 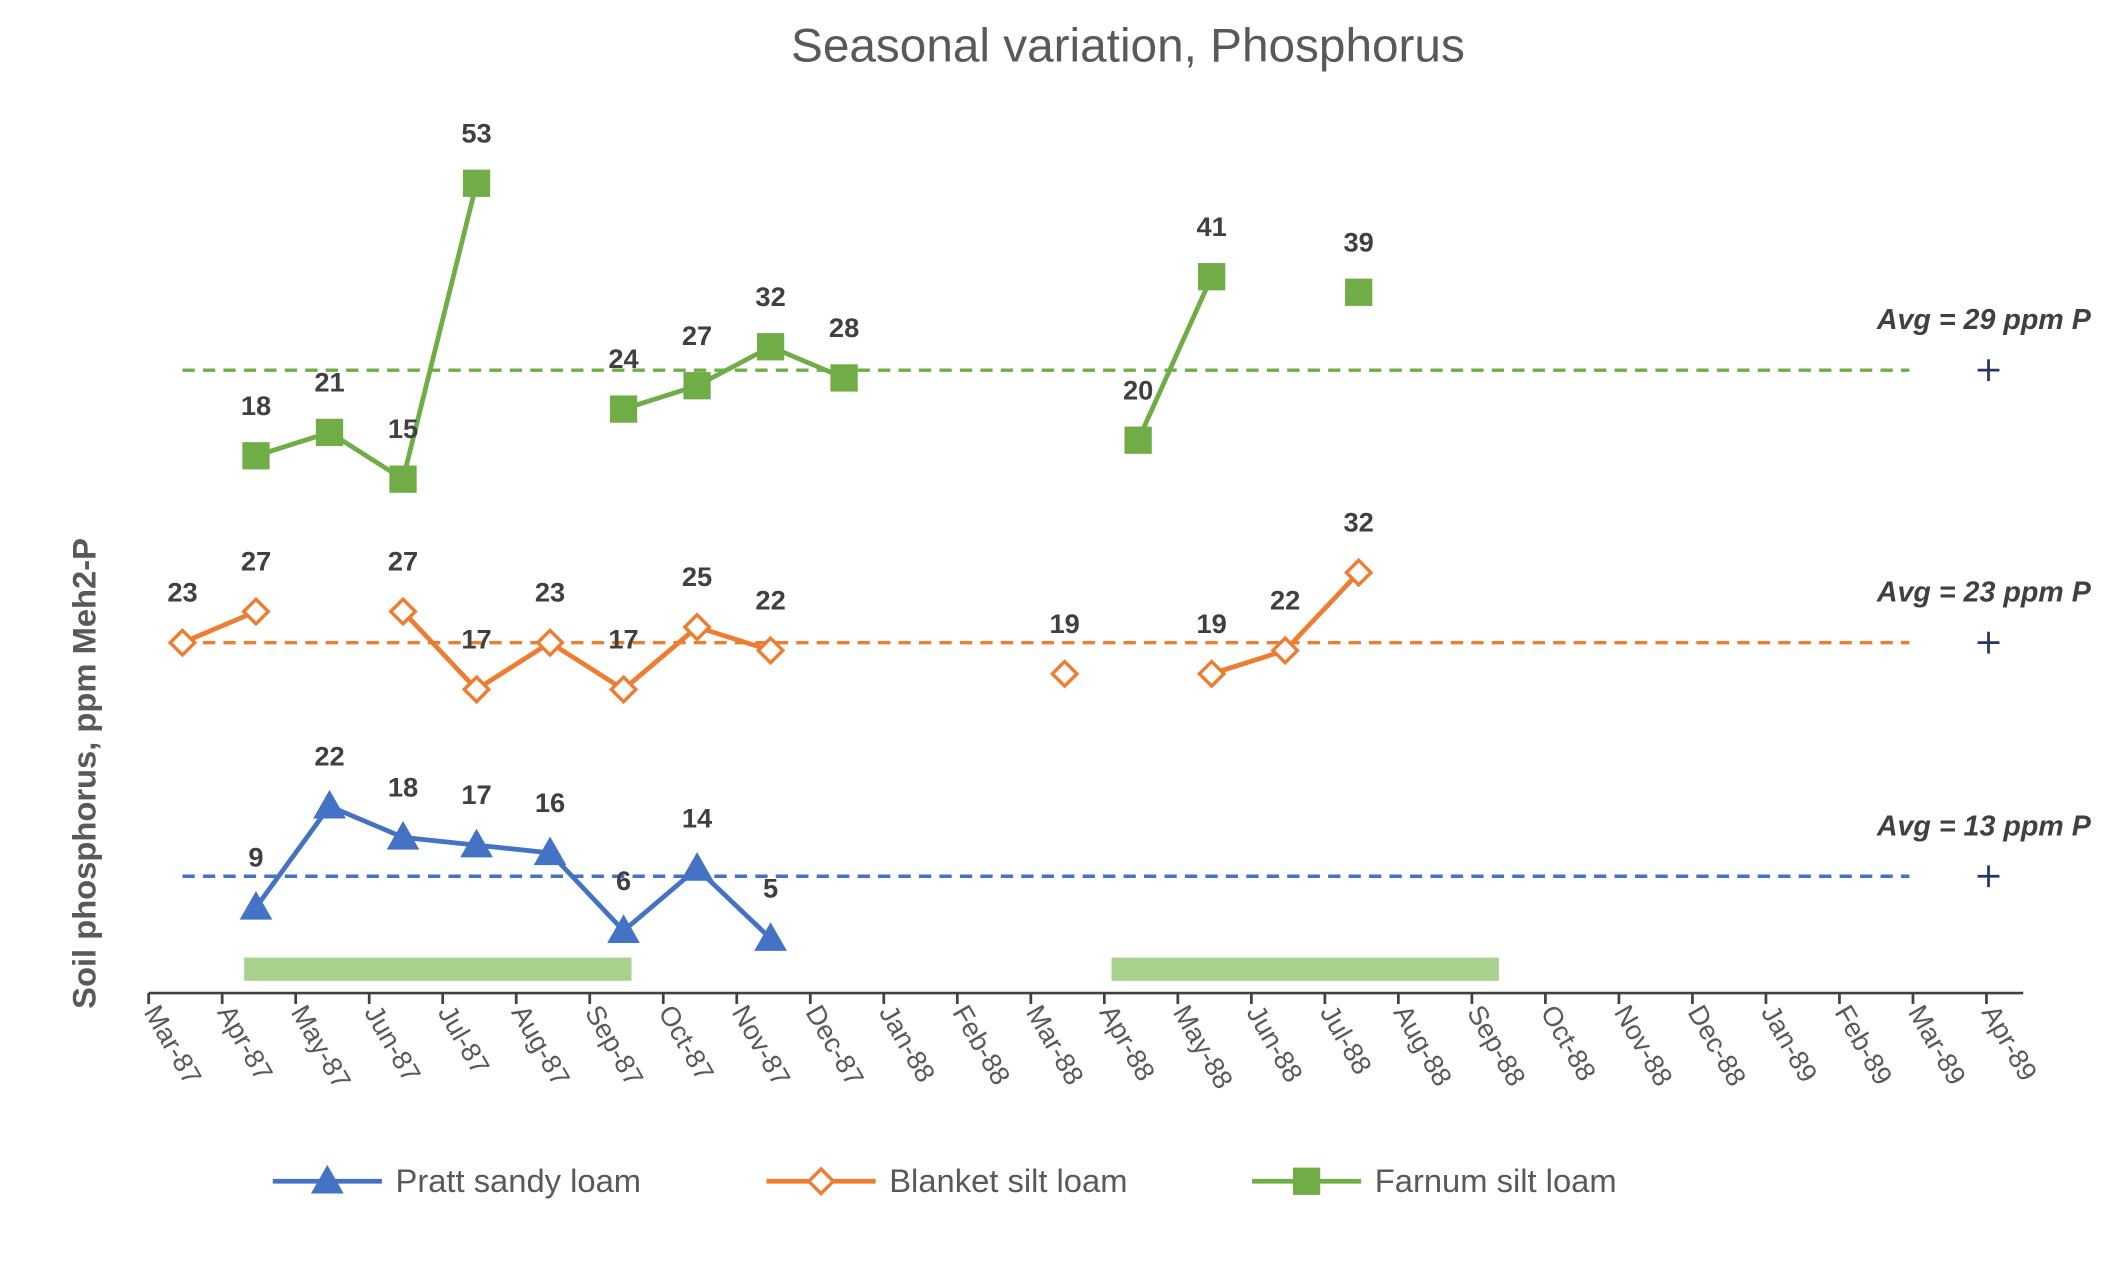 What do you see at coordinates (246, 1043) in the screenshot?
I see `x-tick-label: Apr-87` at bounding box center [246, 1043].